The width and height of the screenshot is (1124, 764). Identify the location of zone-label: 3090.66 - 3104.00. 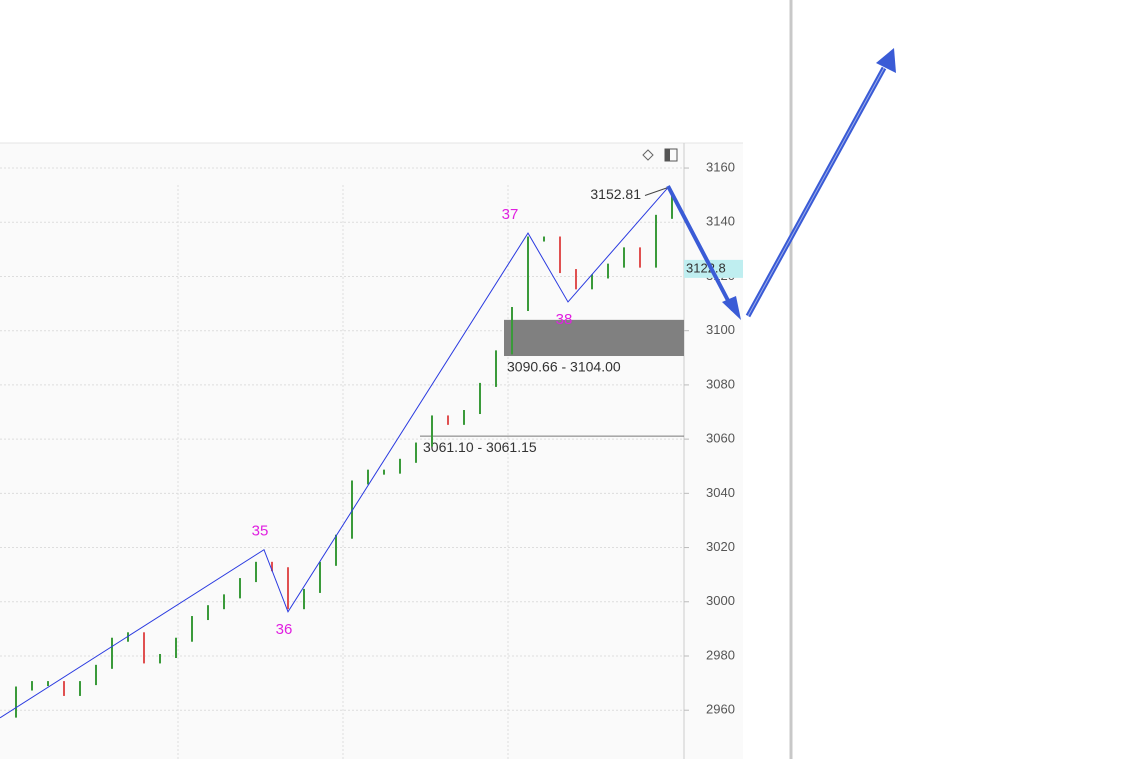
(564, 367).